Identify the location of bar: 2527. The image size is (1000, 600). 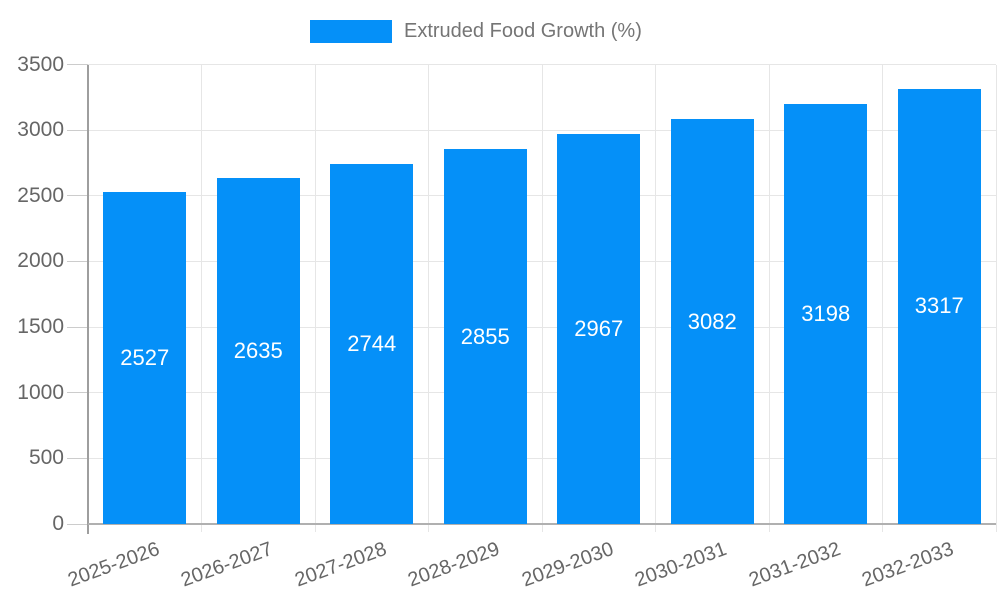
(145, 358).